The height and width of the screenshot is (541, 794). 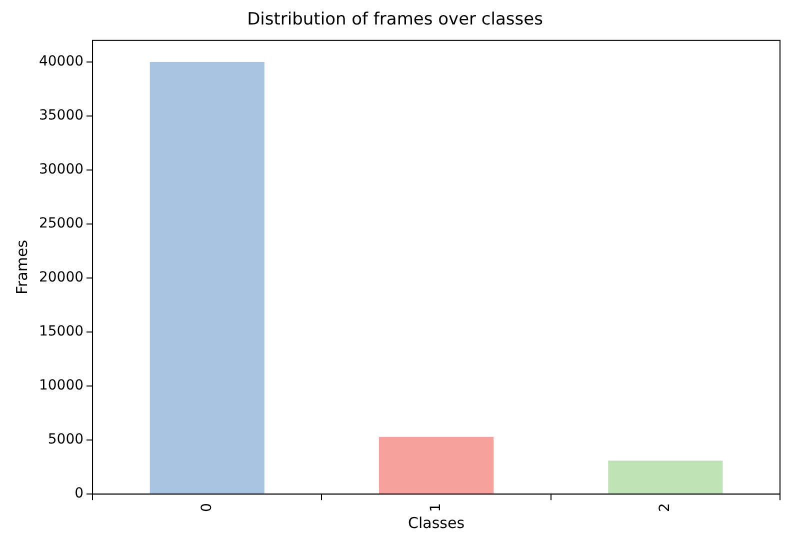 What do you see at coordinates (79, 494) in the screenshot?
I see `y-tick-label: 0` at bounding box center [79, 494].